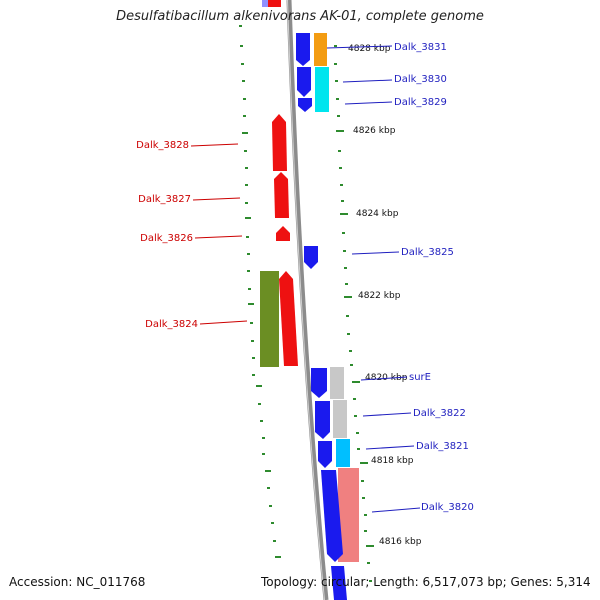 This screenshot has height=600, width=600. What do you see at coordinates (348, 515) in the screenshot?
I see `cog-block-salmon` at bounding box center [348, 515].